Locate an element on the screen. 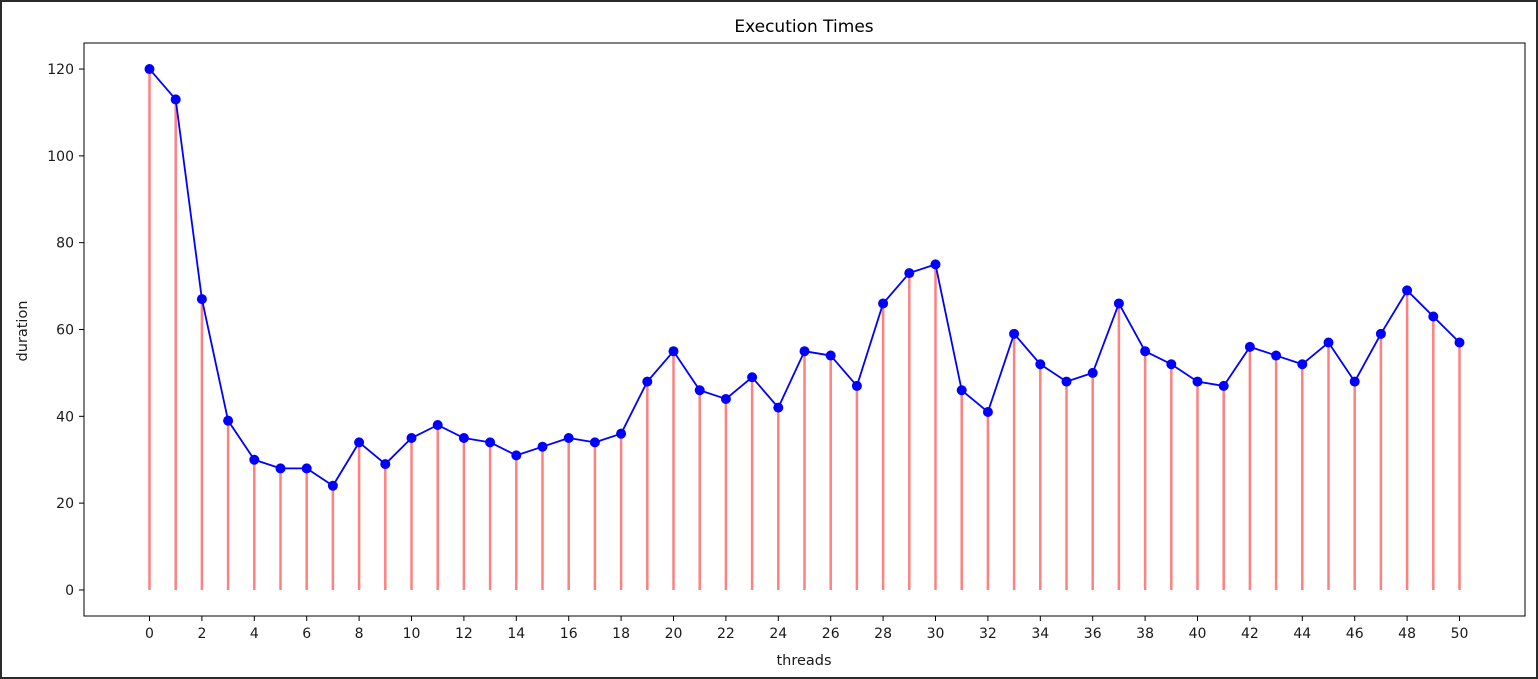  x-tick-label: 6 is located at coordinates (306, 634).